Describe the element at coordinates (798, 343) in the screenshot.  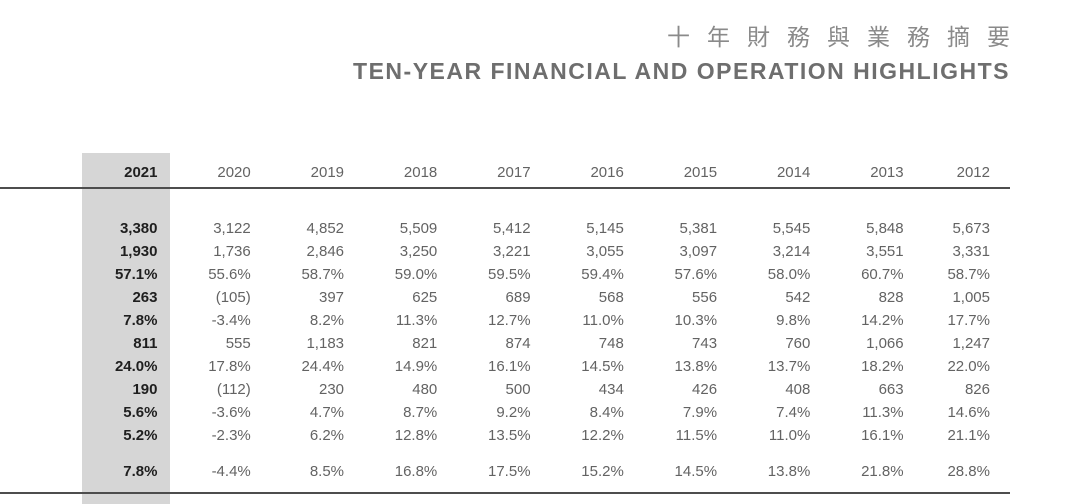
I see `table-cell: 760` at that location.